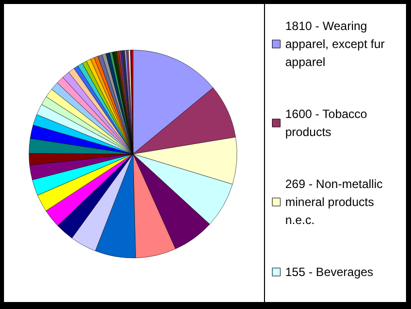 This screenshot has width=411, height=309. What do you see at coordinates (335, 202) in the screenshot?
I see `legend-label: 269 - Non-metallic mineral products n.e.c.` at bounding box center [335, 202].